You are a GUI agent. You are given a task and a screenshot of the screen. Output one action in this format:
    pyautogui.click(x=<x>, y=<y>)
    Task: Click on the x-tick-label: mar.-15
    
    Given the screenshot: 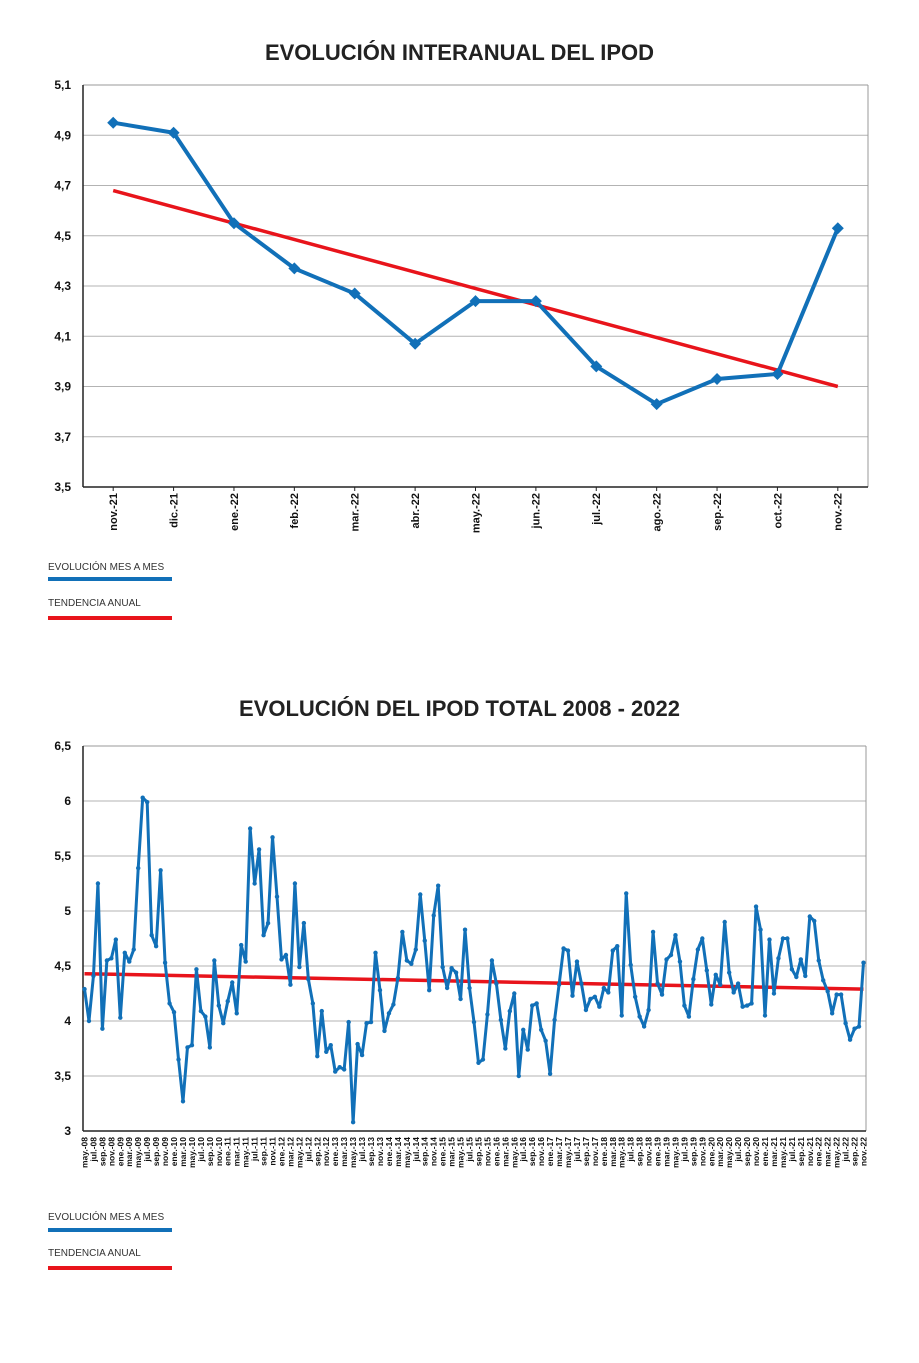 What is the action you would take?
    pyautogui.click(x=452, y=1152)
    